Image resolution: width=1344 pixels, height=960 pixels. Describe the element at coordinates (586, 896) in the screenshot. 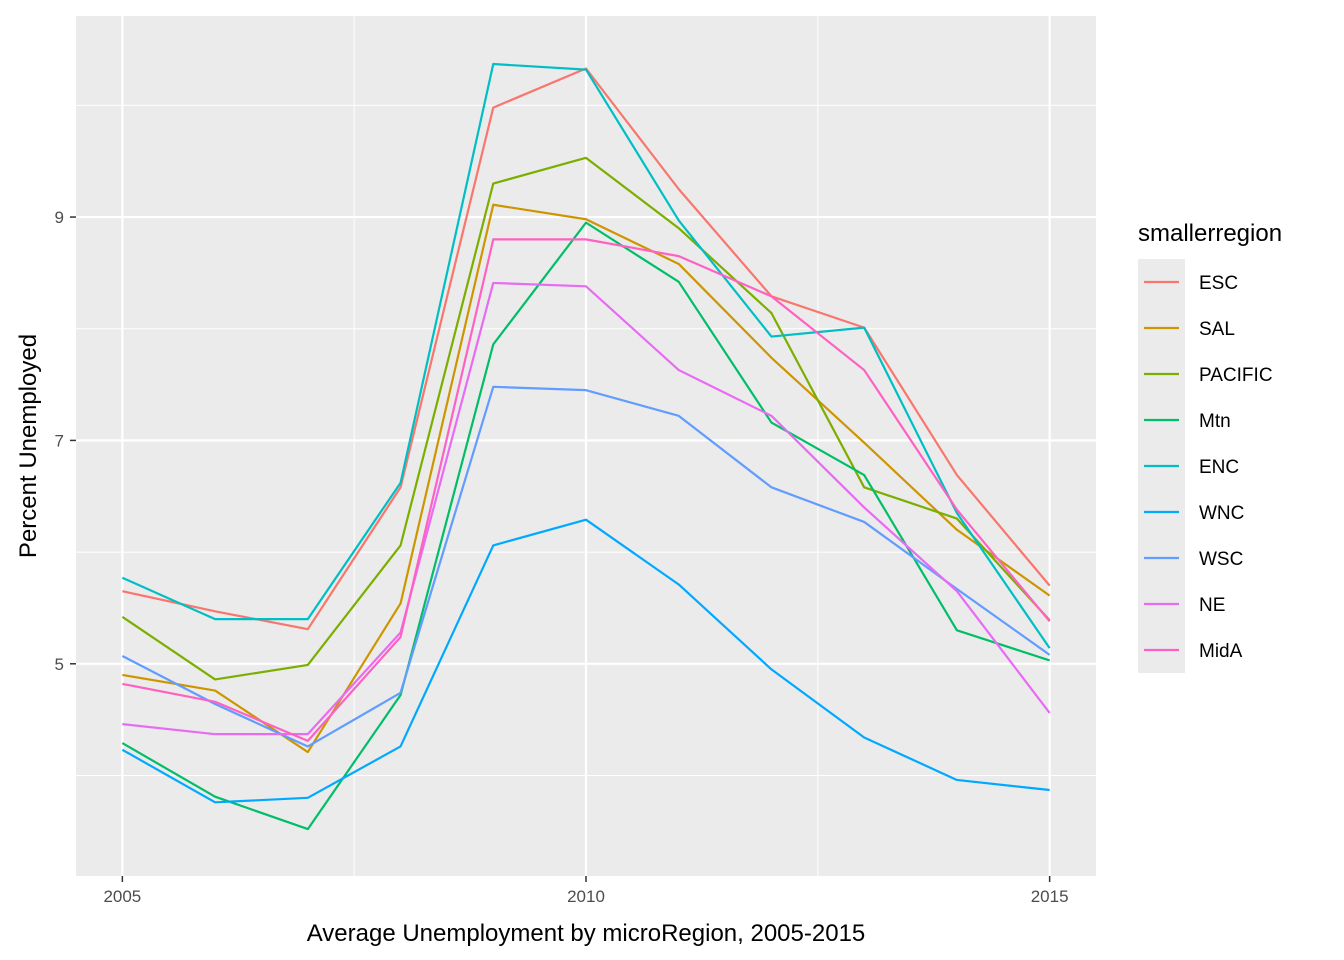

I see `x-tick-label: 2010` at that location.